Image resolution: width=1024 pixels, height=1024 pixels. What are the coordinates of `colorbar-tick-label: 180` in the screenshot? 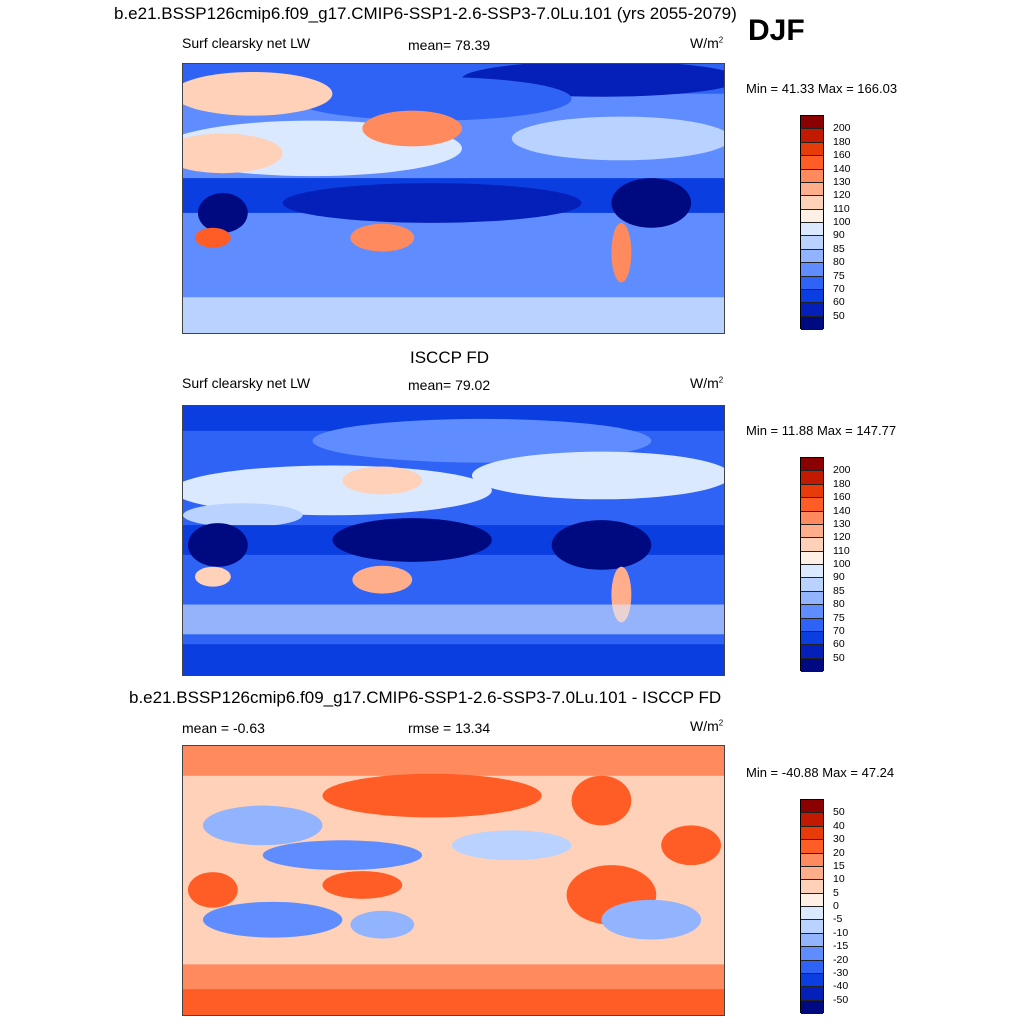 It's located at (842, 483).